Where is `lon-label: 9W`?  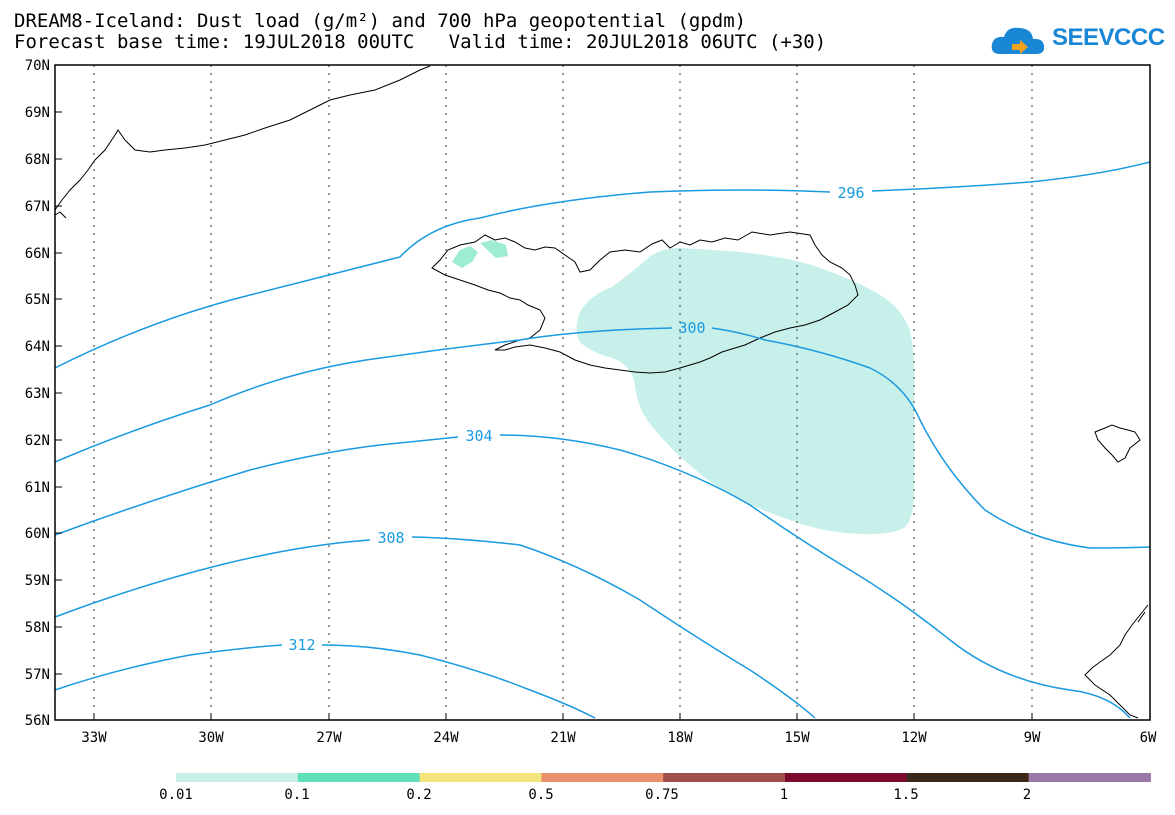 lon-label: 9W is located at coordinates (1032, 738).